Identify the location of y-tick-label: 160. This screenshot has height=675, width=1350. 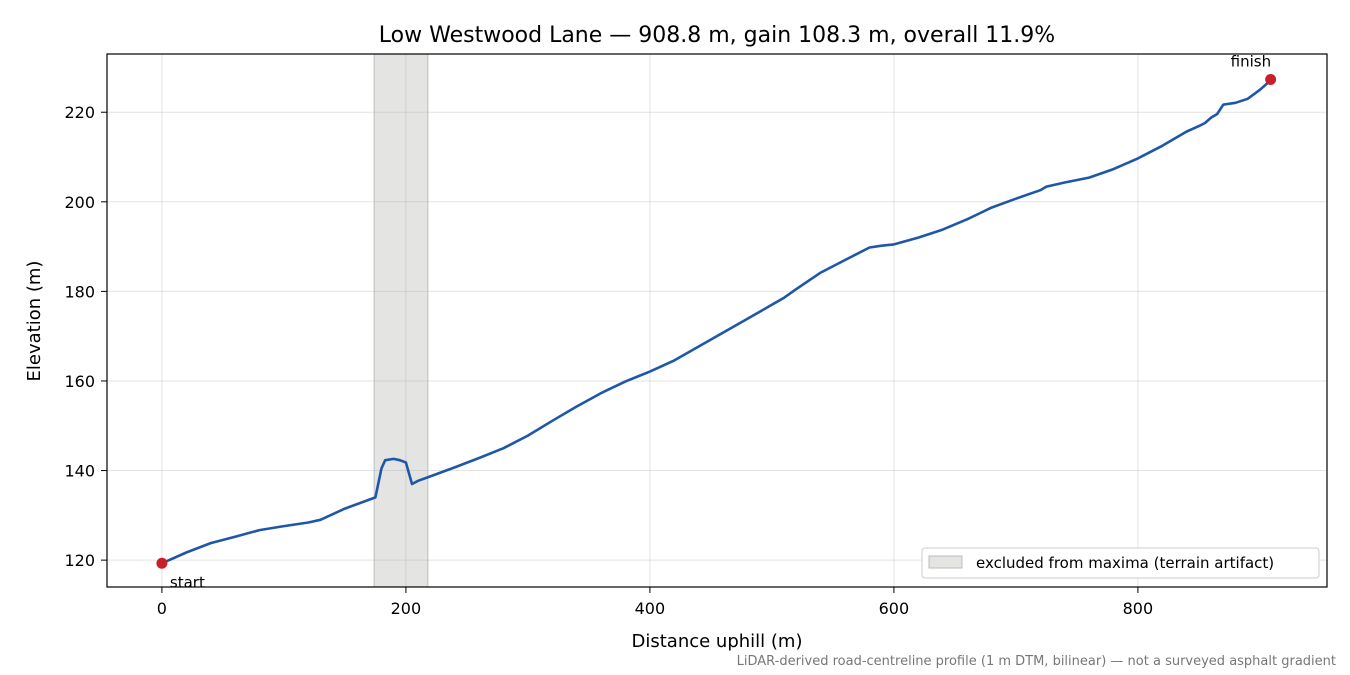
(79, 381).